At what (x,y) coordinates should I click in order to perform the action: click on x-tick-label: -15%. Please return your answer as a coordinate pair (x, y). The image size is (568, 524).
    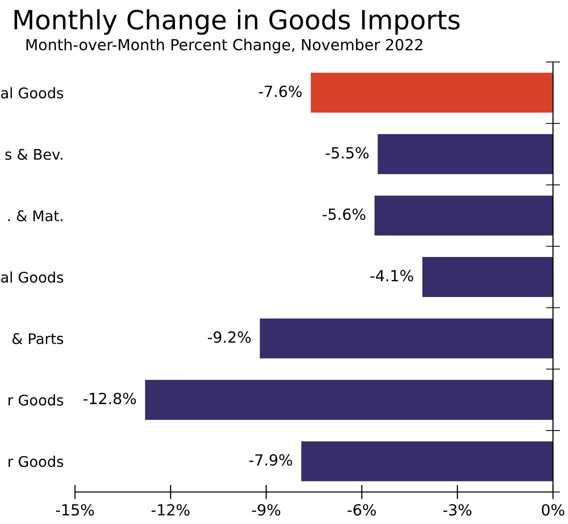
    Looking at the image, I should click on (75, 510).